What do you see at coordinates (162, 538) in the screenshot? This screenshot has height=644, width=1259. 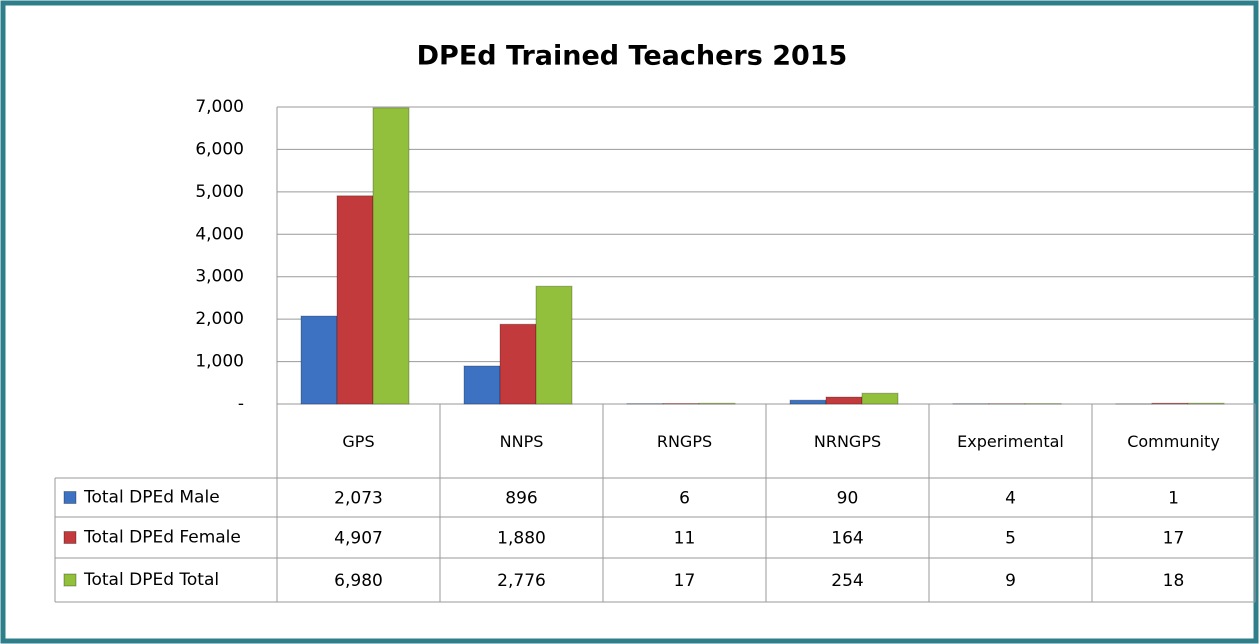 I see `legend-label: Total DPEd Female` at bounding box center [162, 538].